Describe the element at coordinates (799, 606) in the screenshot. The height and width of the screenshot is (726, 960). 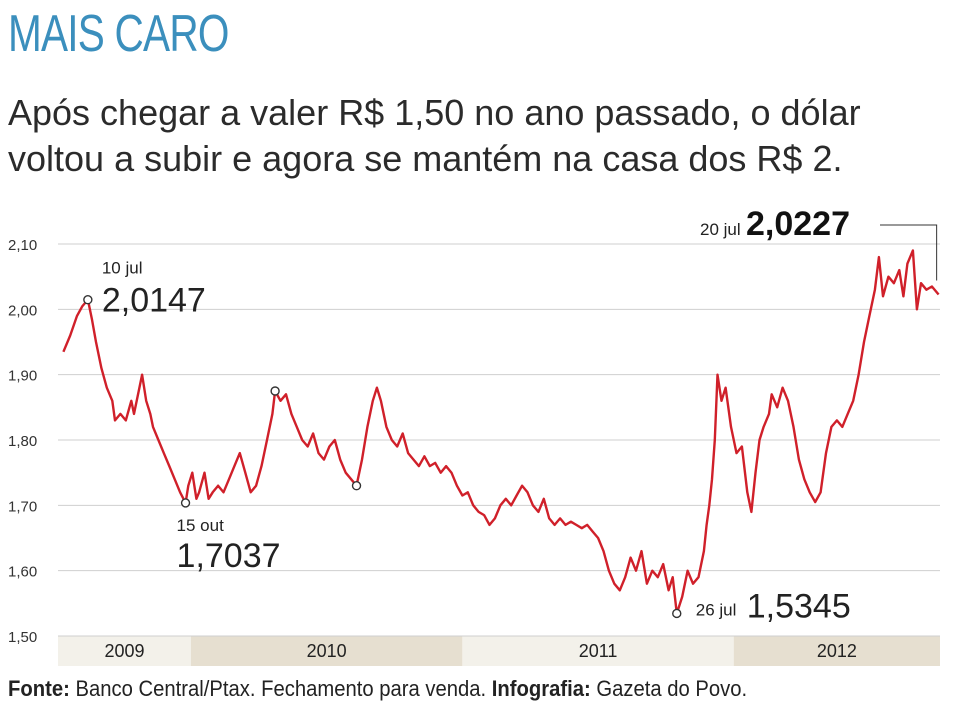
I see `annotation-value-3: 1,5345` at that location.